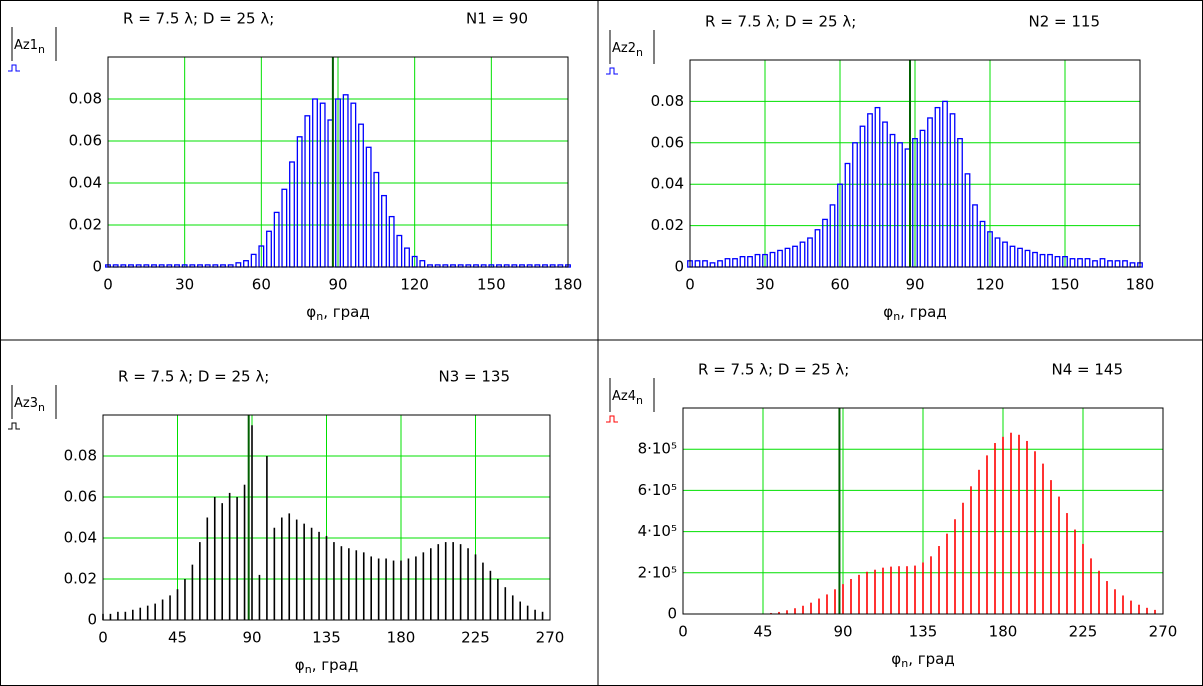  What do you see at coordinates (85, 99) in the screenshot?
I see `y-tick-label: 0.08` at bounding box center [85, 99].